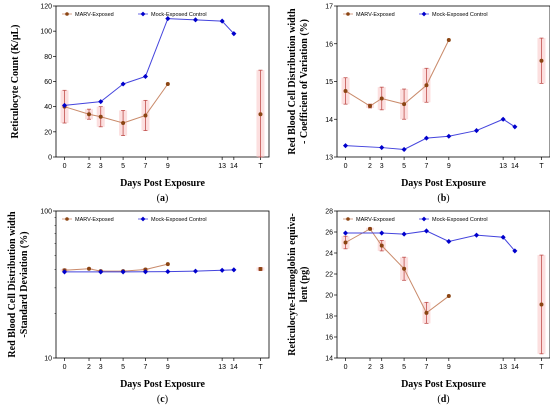 Image resolution: width=550 pixels, height=414 pixels. Describe the element at coordinates (329, 233) in the screenshot. I see `y-tick-label: 26` at that location.